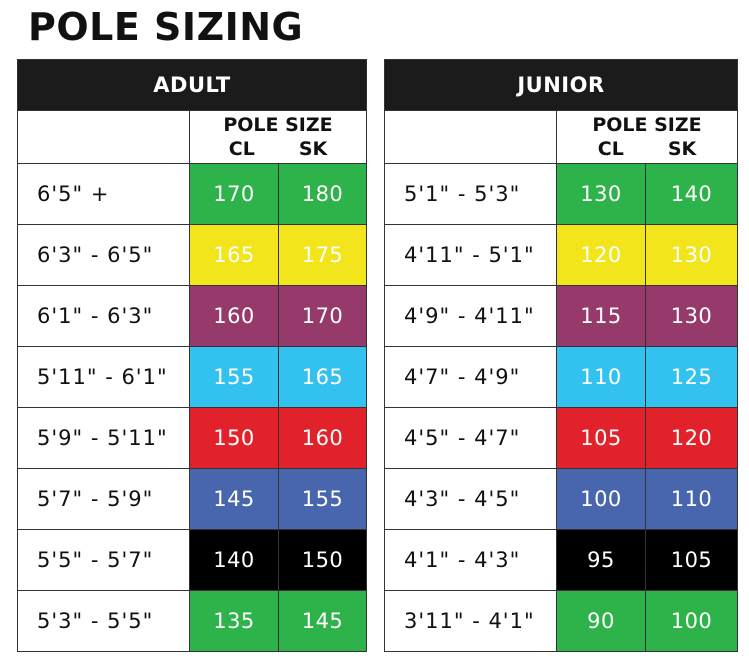 The width and height of the screenshot is (749, 661). Describe the element at coordinates (166, 27) in the screenshot. I see `page-title: POLE SIZING` at that location.